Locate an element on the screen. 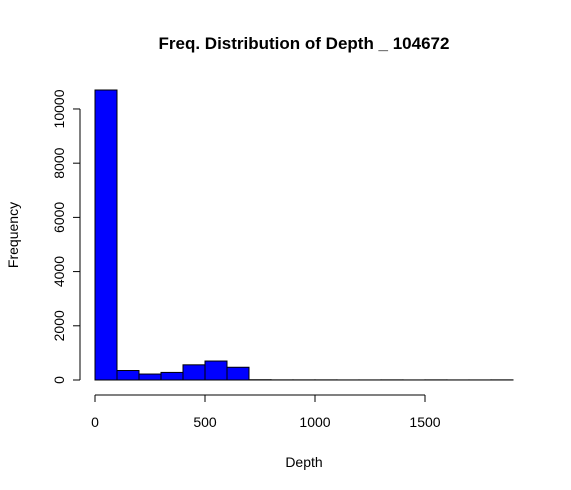 The width and height of the screenshot is (571, 490). x-tick-label: 0 is located at coordinates (95, 422).